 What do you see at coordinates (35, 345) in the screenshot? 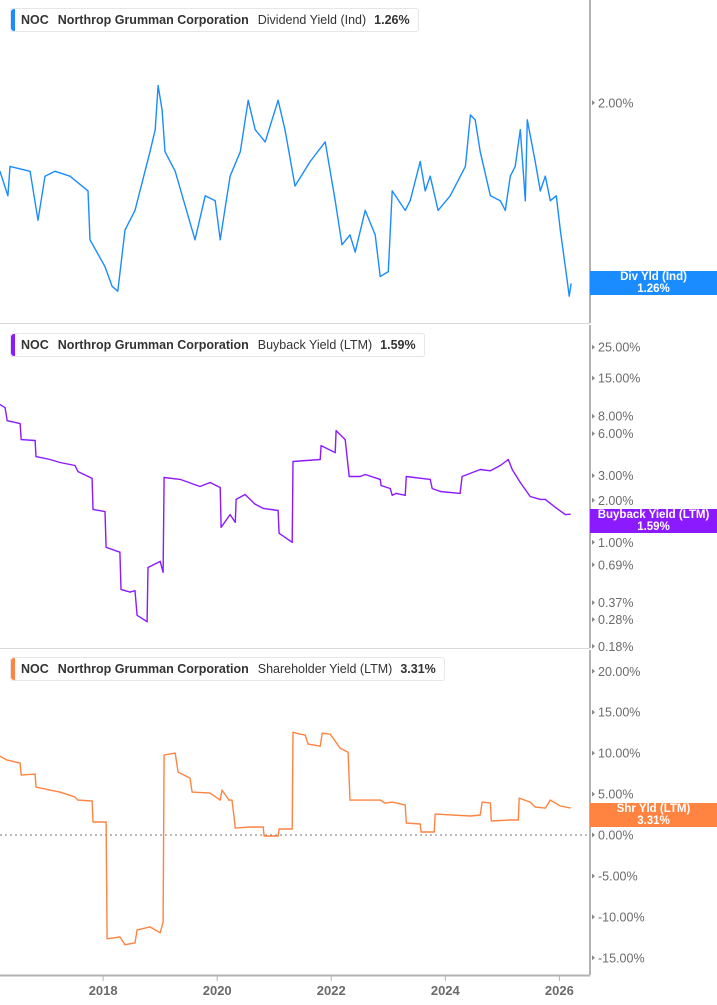
I see `legend-ticker: NOC` at bounding box center [35, 345].